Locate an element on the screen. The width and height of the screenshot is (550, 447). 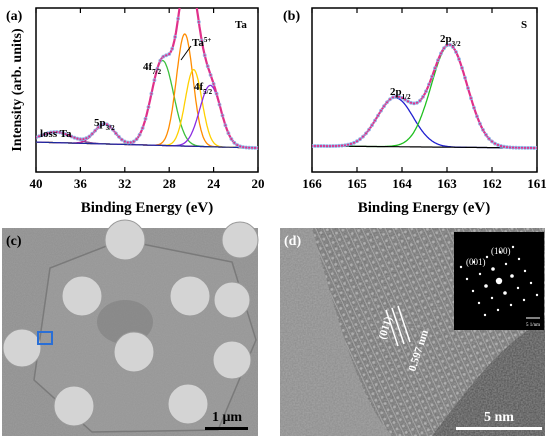
x-tick-label: 32 is located at coordinates (124, 183).